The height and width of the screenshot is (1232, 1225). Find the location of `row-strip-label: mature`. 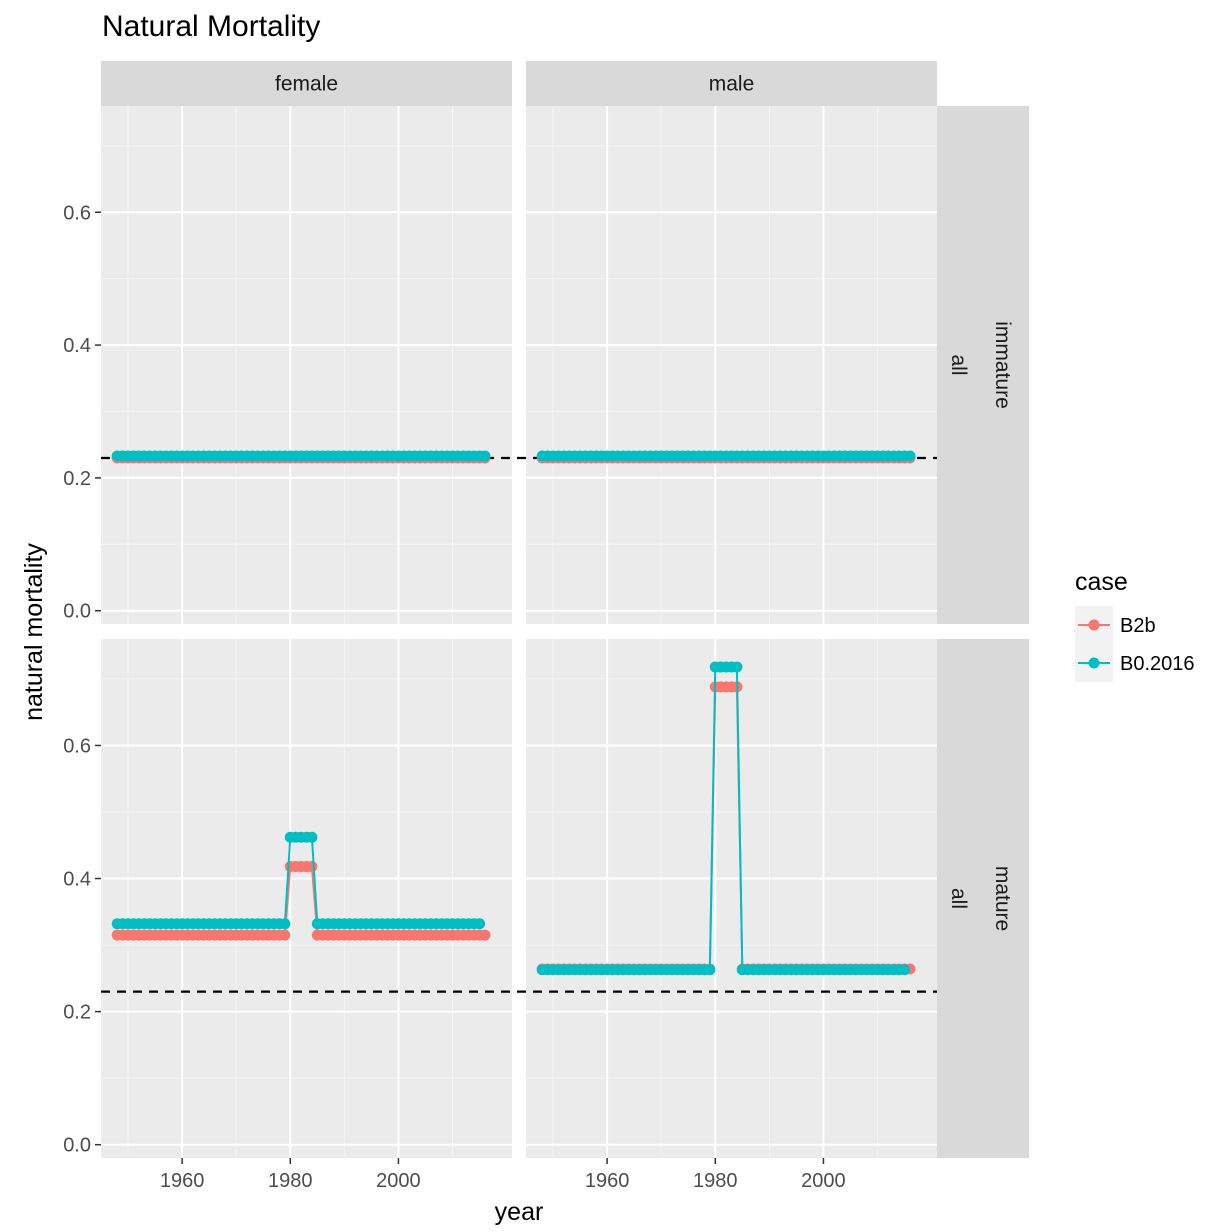

row-strip-label: mature is located at coordinates (1002, 898).